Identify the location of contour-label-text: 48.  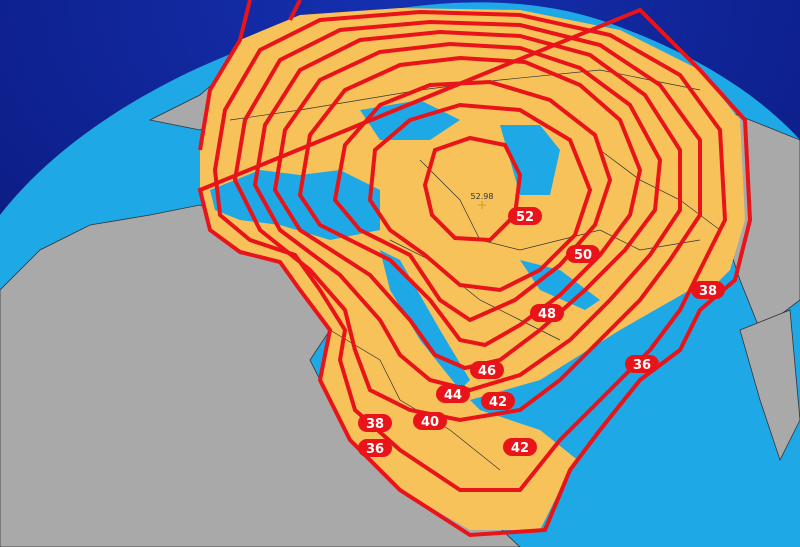
(547, 314).